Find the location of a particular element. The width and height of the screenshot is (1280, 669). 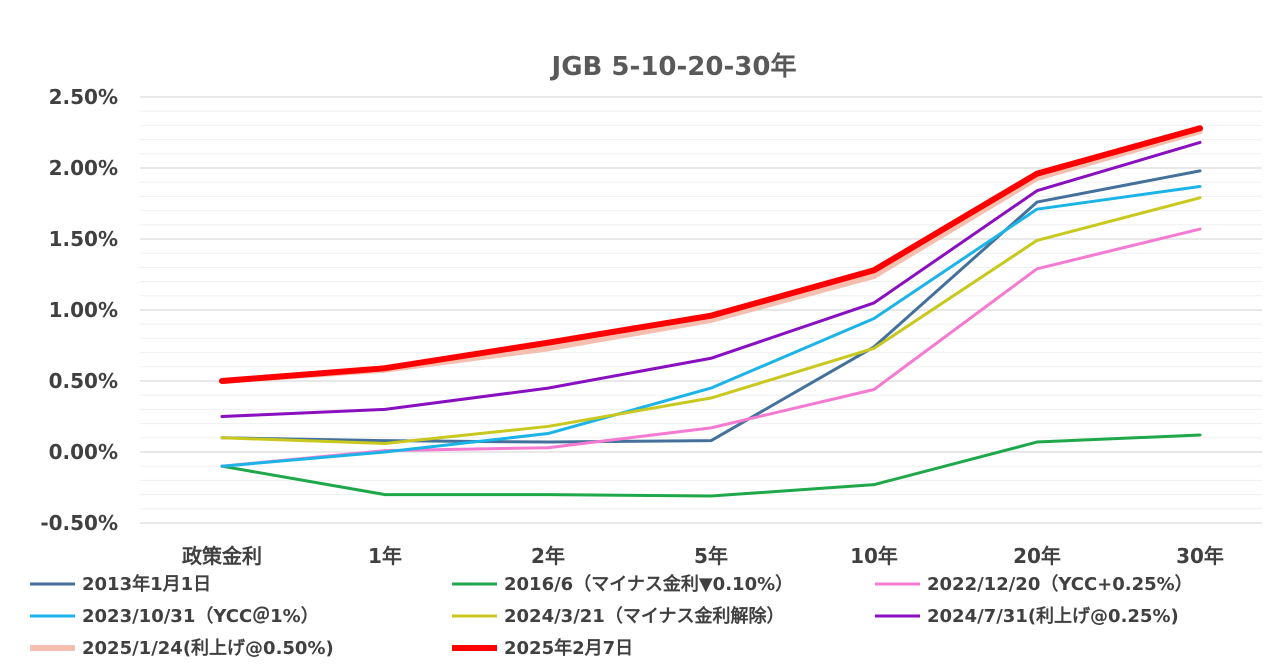

legend-label: 2023/10/31（YCC＠1%） is located at coordinates (200, 616).